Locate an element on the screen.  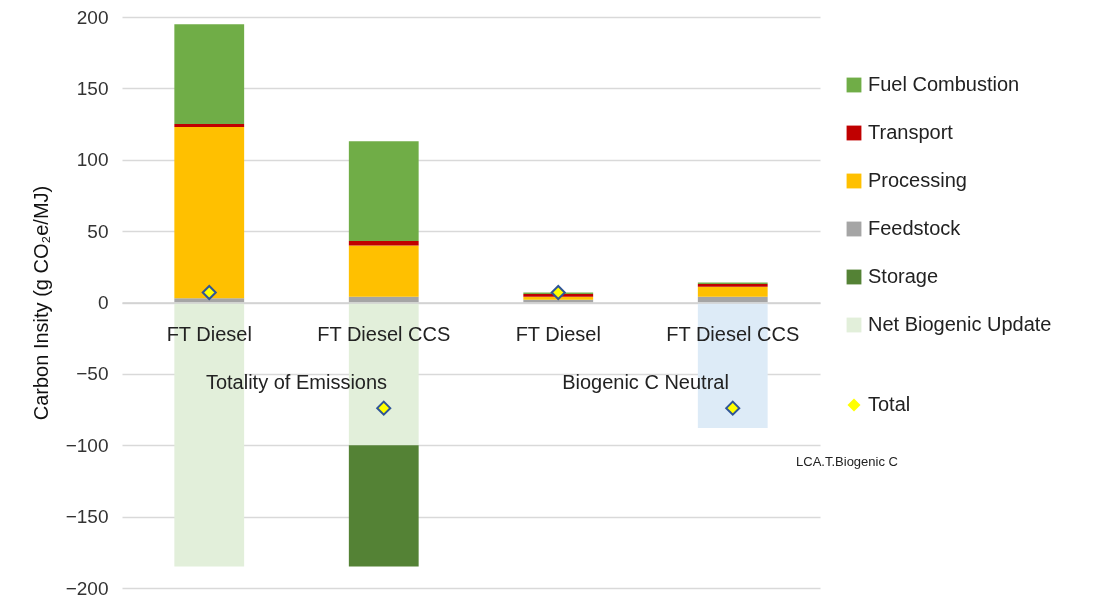
legend-label: Feedstock is located at coordinates (915, 228).